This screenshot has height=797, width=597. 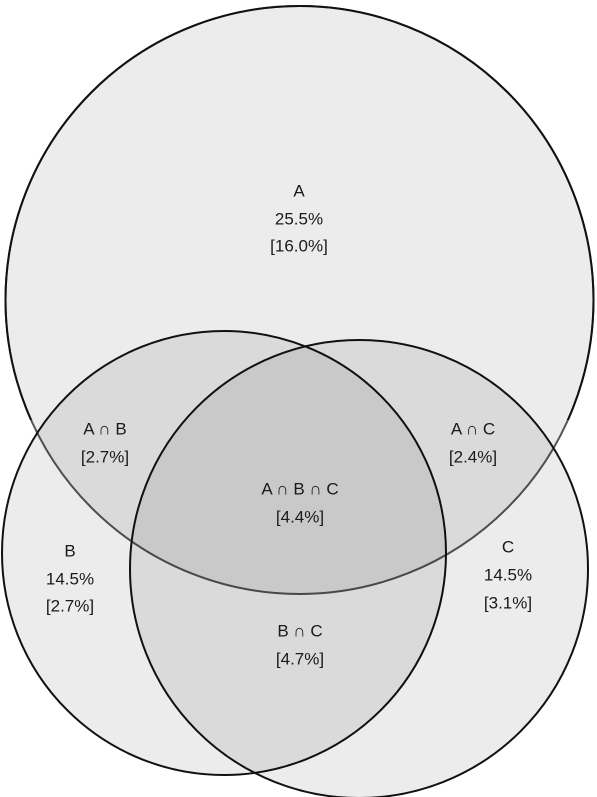 I want to click on region-share: [2.4%], so click(x=473, y=456).